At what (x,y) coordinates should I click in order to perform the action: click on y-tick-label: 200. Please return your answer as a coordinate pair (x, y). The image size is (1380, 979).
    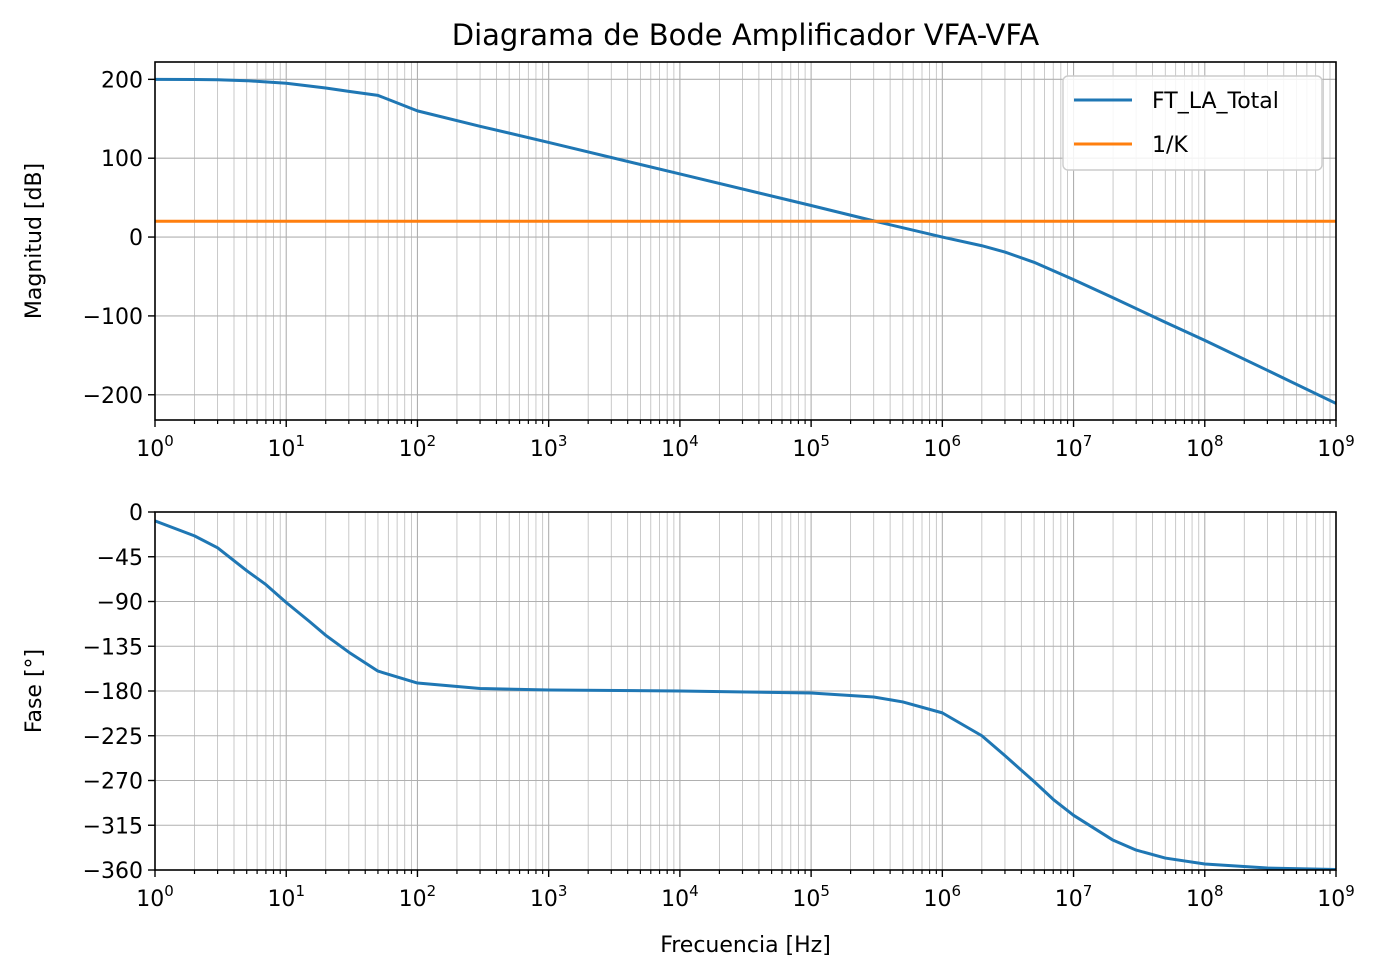
    Looking at the image, I should click on (122, 80).